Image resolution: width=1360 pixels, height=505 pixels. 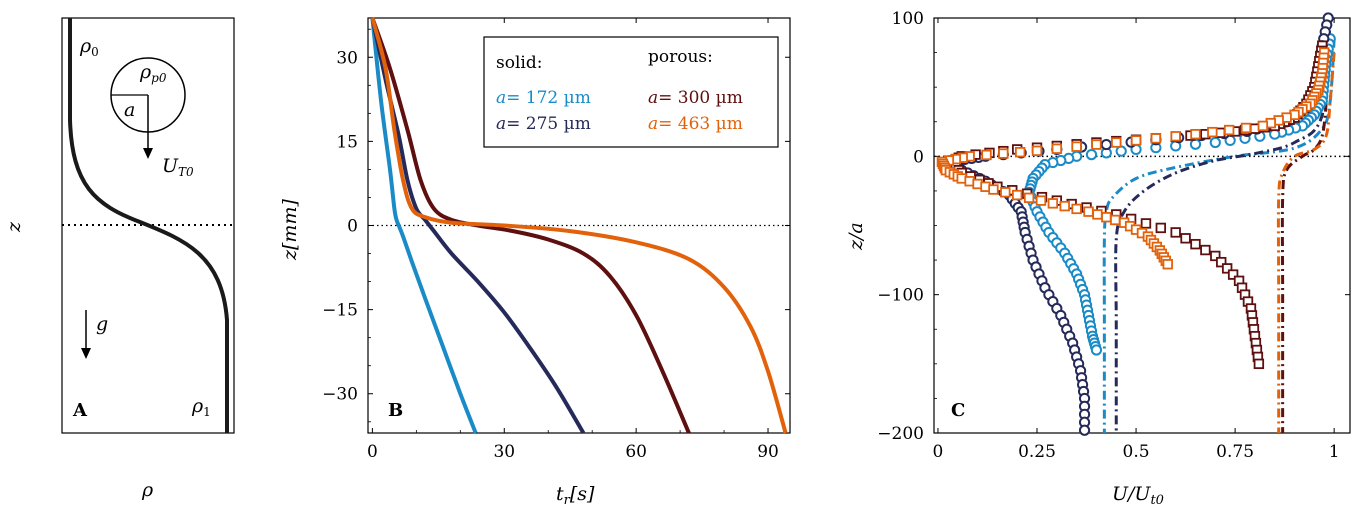 What do you see at coordinates (290, 230) in the screenshot?
I see `panel-b-ylabel: z[mm]` at bounding box center [290, 230].